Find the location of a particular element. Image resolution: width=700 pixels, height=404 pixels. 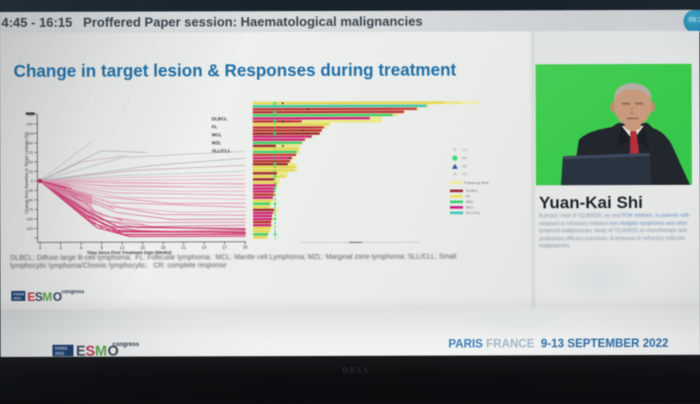

svg-text: 27 is located at coordinates (224, 247).